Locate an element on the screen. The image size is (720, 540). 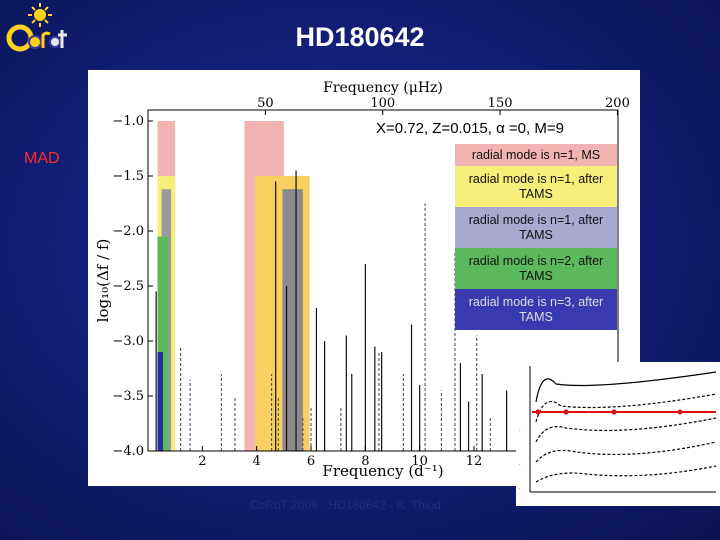
x-tick-label: 2 is located at coordinates (202, 461).